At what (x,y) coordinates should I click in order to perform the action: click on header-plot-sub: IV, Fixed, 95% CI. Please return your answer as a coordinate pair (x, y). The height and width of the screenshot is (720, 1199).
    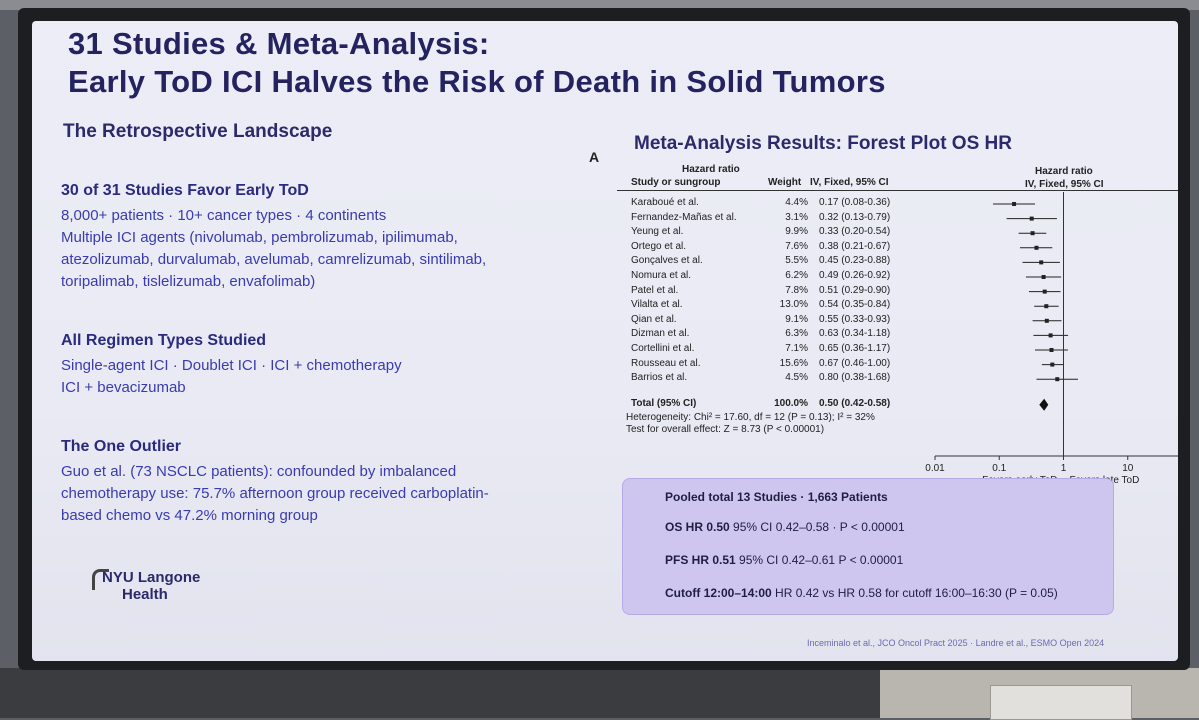
    Looking at the image, I should click on (1064, 184).